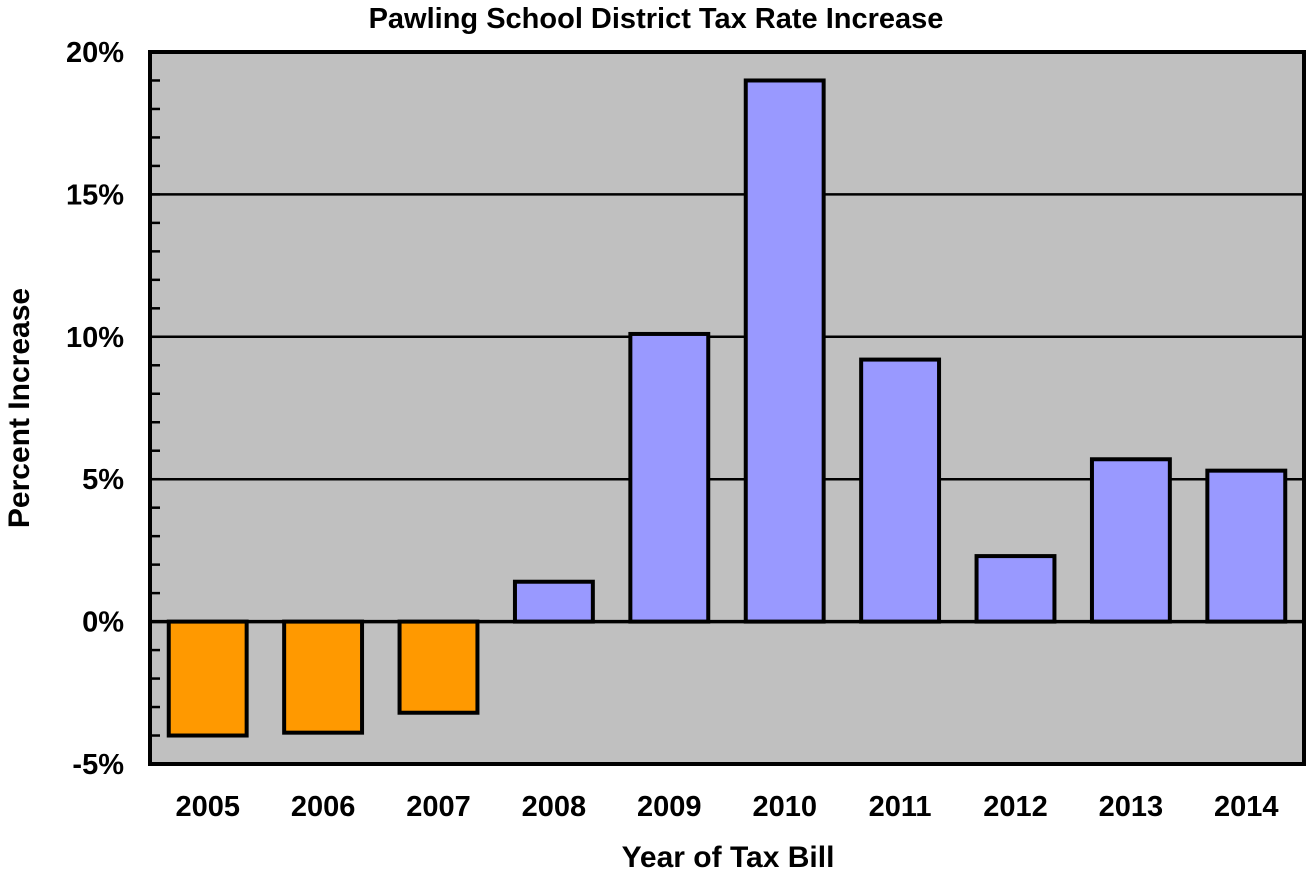 Image resolution: width=1312 pixels, height=874 pixels. Describe the element at coordinates (95, 338) in the screenshot. I see `y-tick-label: 10%` at that location.